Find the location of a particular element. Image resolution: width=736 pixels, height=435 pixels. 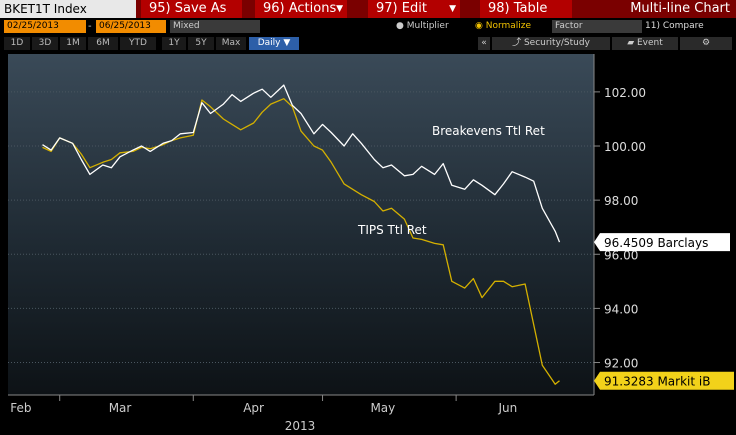

x-tick-label: Jun is located at coordinates (507, 408).